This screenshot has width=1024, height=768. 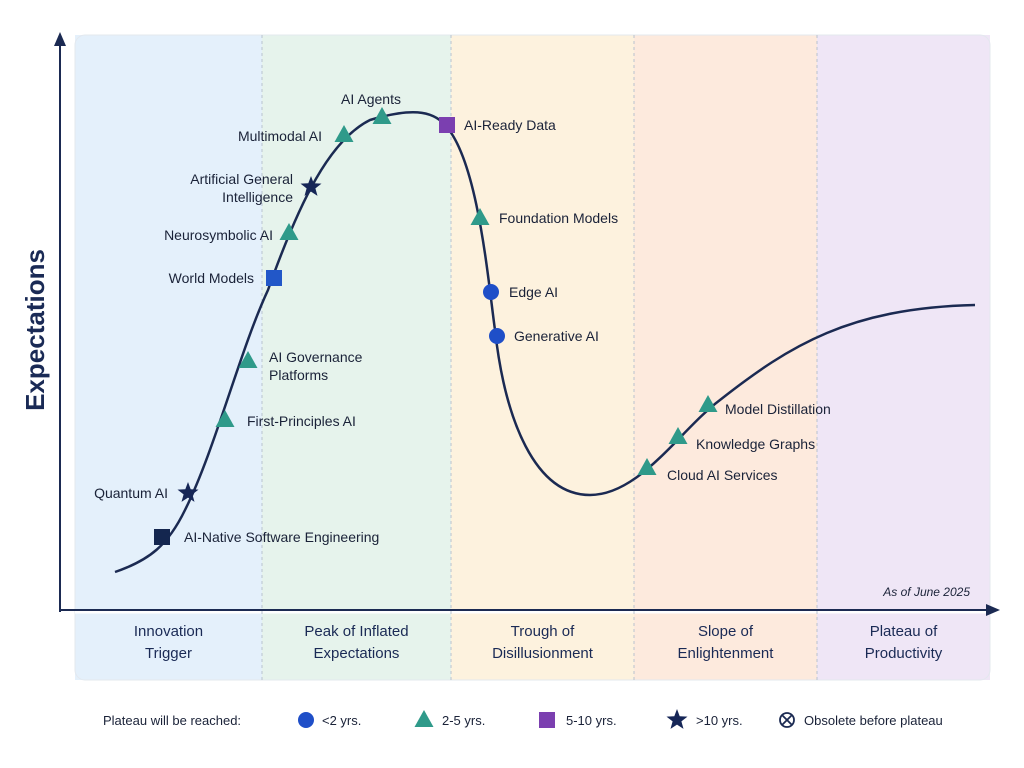 What do you see at coordinates (726, 631) in the screenshot?
I see `phase-label-4: Slope of` at bounding box center [726, 631].